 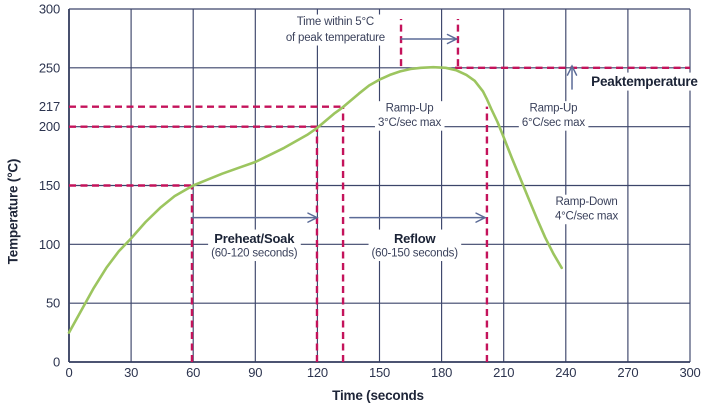 What do you see at coordinates (503, 372) in the screenshot?
I see `x-tick-label: 210` at bounding box center [503, 372].